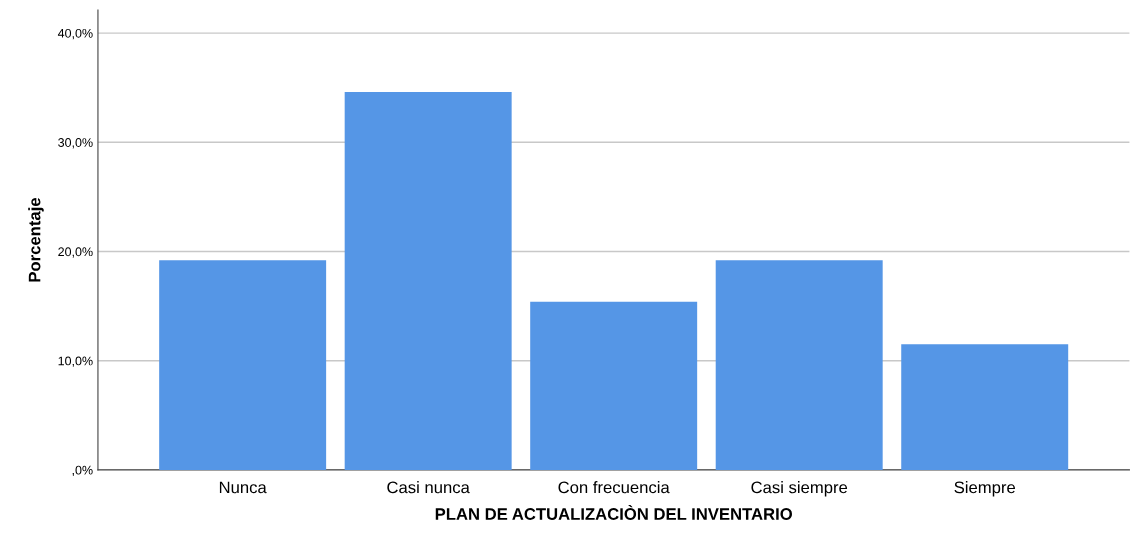  What do you see at coordinates (799, 489) in the screenshot?
I see `x-tick-label: Casi siempre` at bounding box center [799, 489].